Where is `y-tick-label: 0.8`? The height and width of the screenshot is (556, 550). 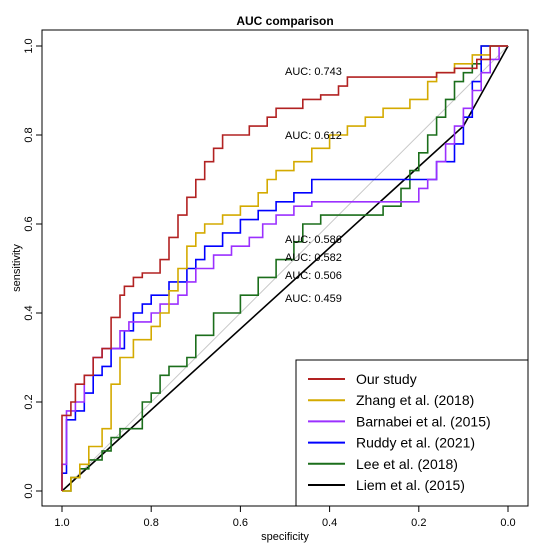 y-tick-label: 0.8 is located at coordinates (29, 134).